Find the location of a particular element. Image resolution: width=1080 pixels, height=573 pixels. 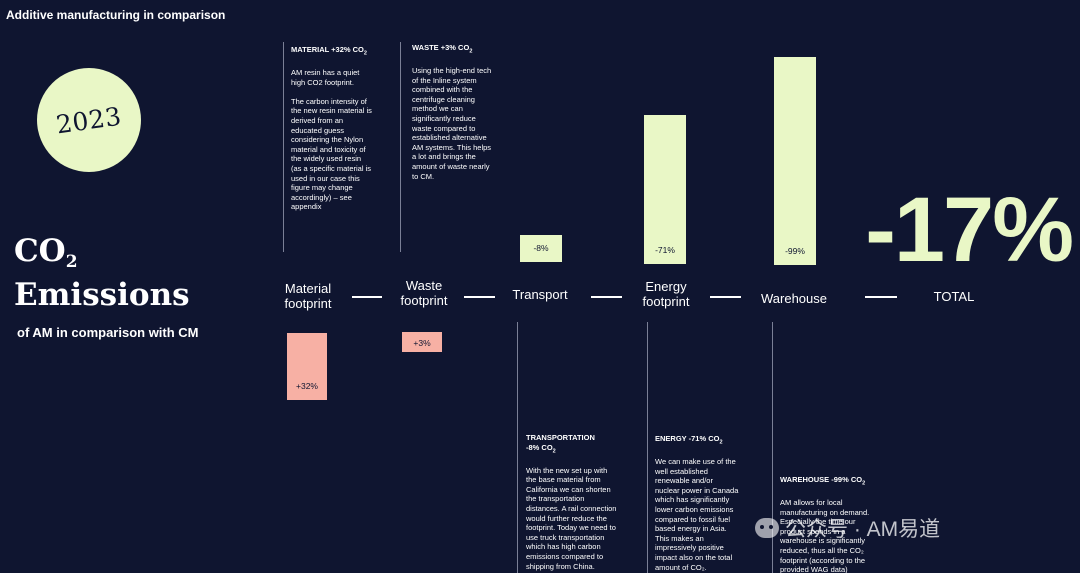

bar-material: +32% is located at coordinates (307, 366).